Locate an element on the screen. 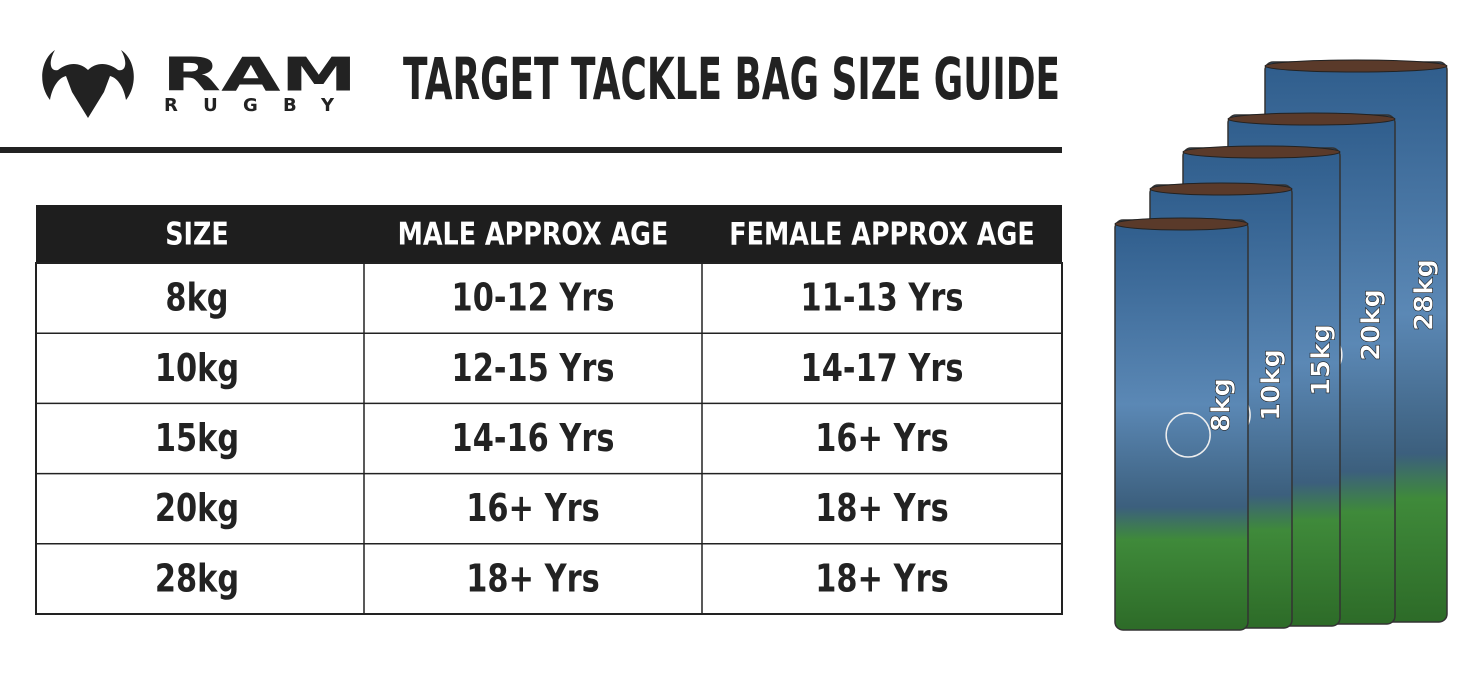 The width and height of the screenshot is (1477, 678). cell: 28kg is located at coordinates (197, 579).